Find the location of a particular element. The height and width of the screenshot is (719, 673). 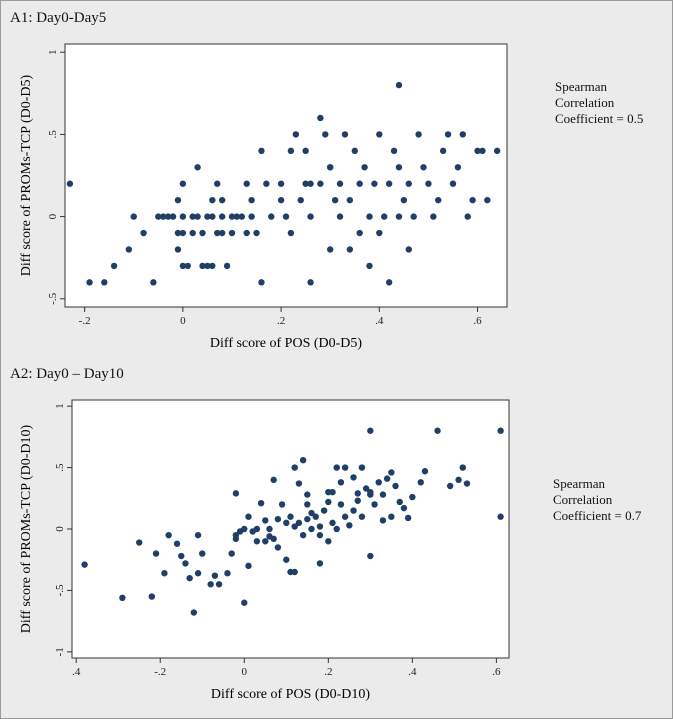

y-tick-label: .5 is located at coordinates (53, 134).